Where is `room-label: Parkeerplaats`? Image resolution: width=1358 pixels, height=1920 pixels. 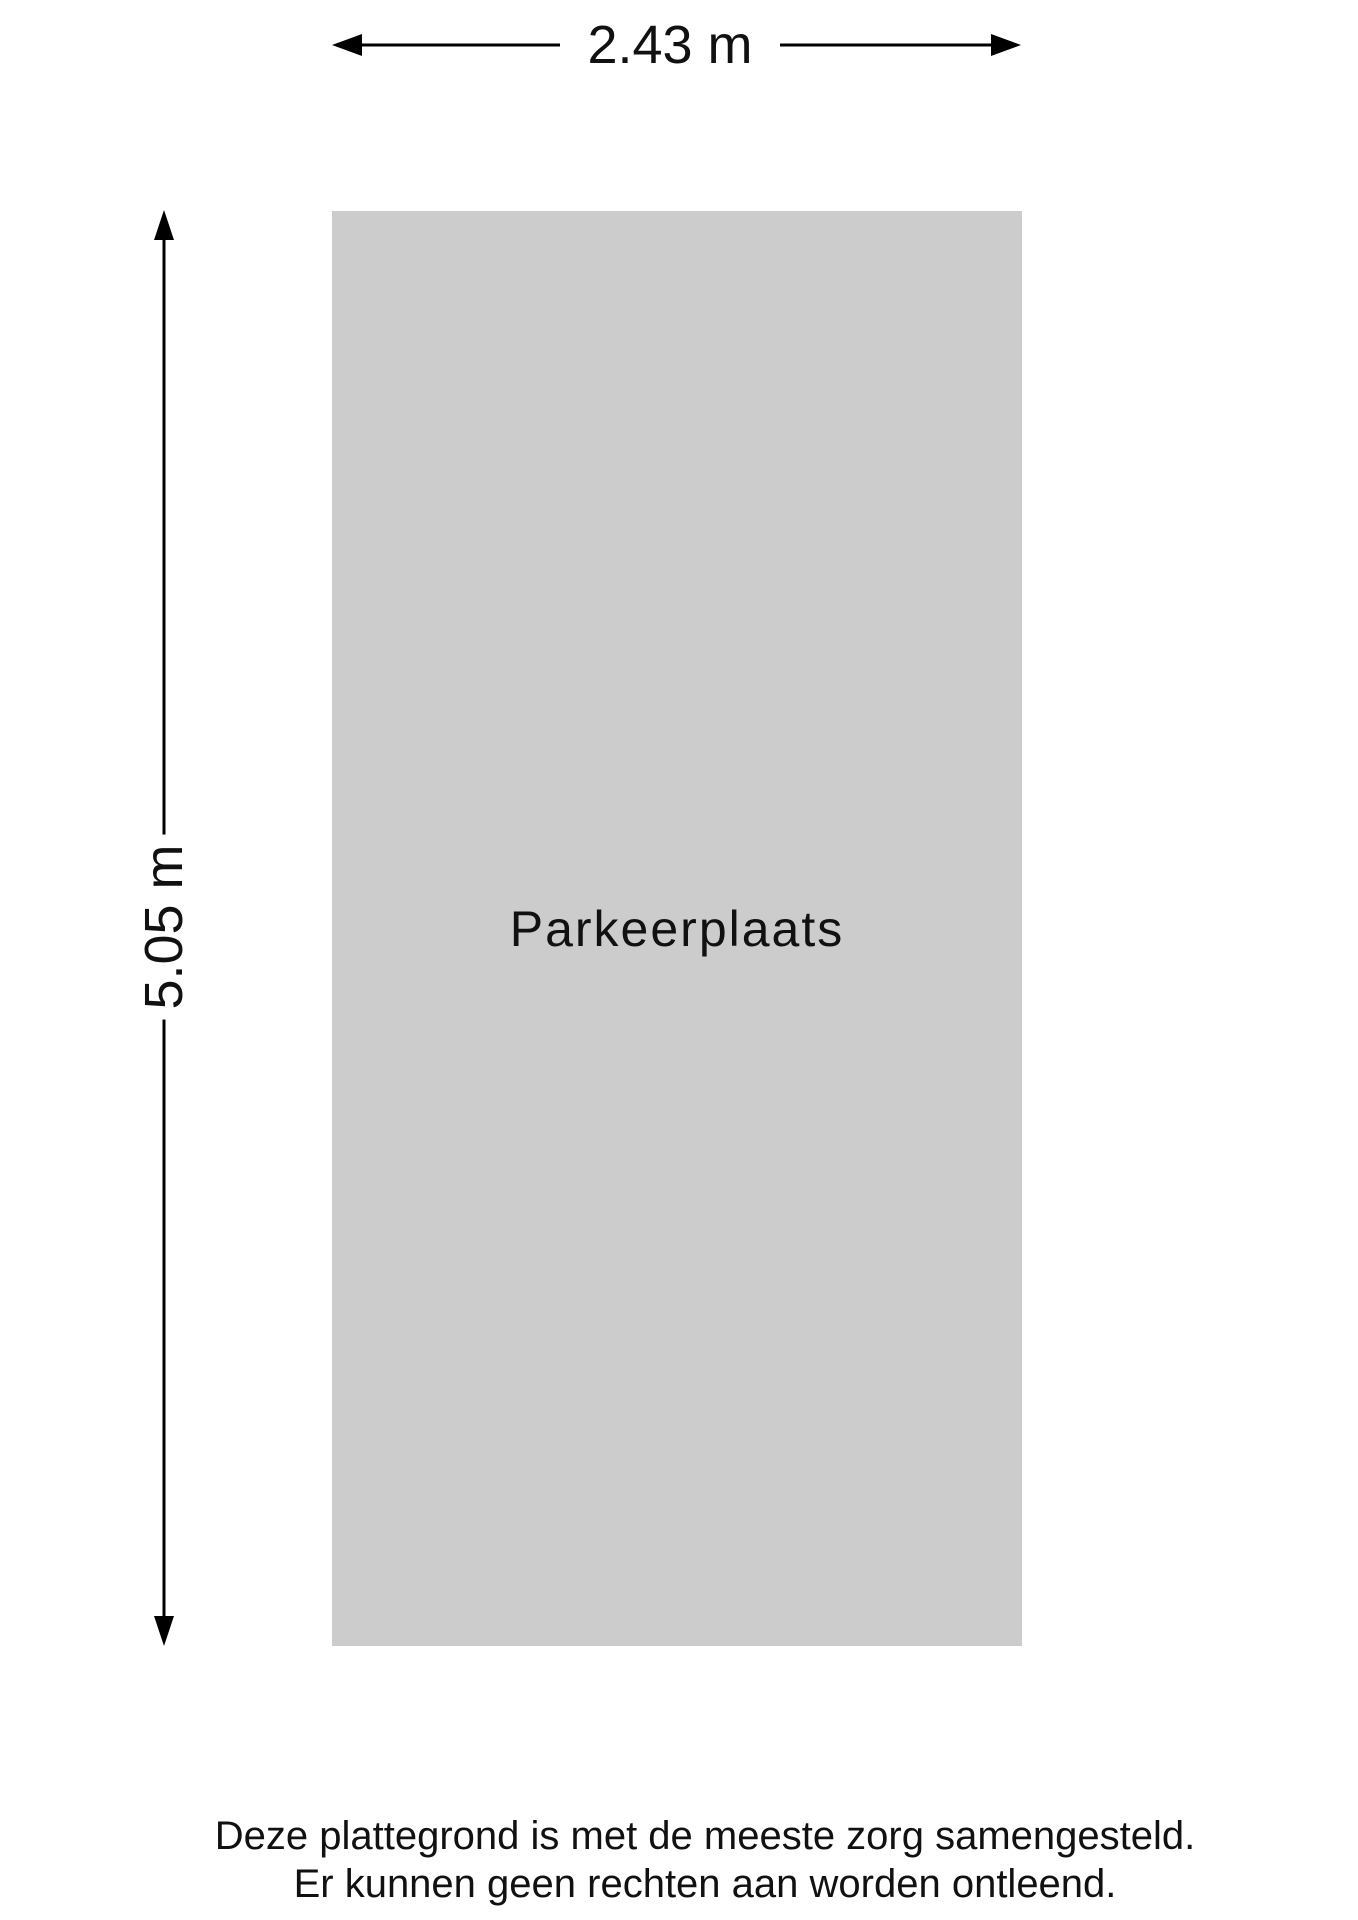
room-label: Parkeerplaats is located at coordinates (677, 929).